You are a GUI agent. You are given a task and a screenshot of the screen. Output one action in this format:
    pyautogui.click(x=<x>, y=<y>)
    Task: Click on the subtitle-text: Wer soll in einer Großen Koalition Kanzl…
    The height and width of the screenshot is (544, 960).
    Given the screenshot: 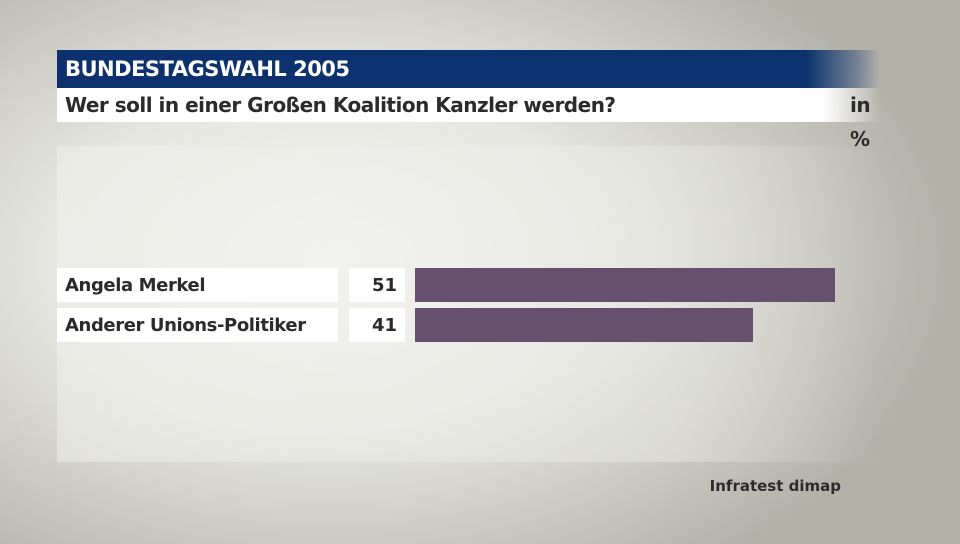 What is the action you would take?
    pyautogui.click(x=340, y=105)
    